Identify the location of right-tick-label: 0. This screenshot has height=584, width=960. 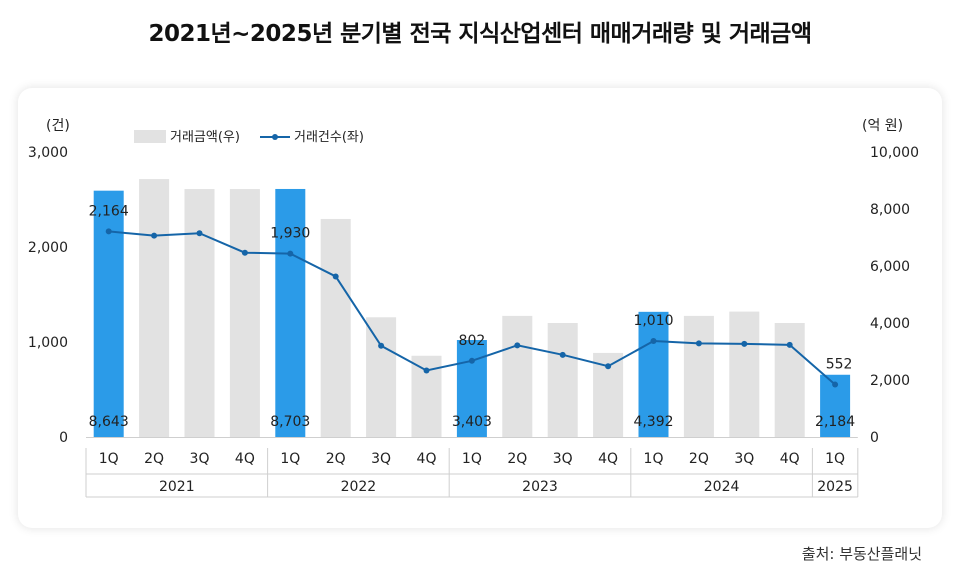
(874, 438).